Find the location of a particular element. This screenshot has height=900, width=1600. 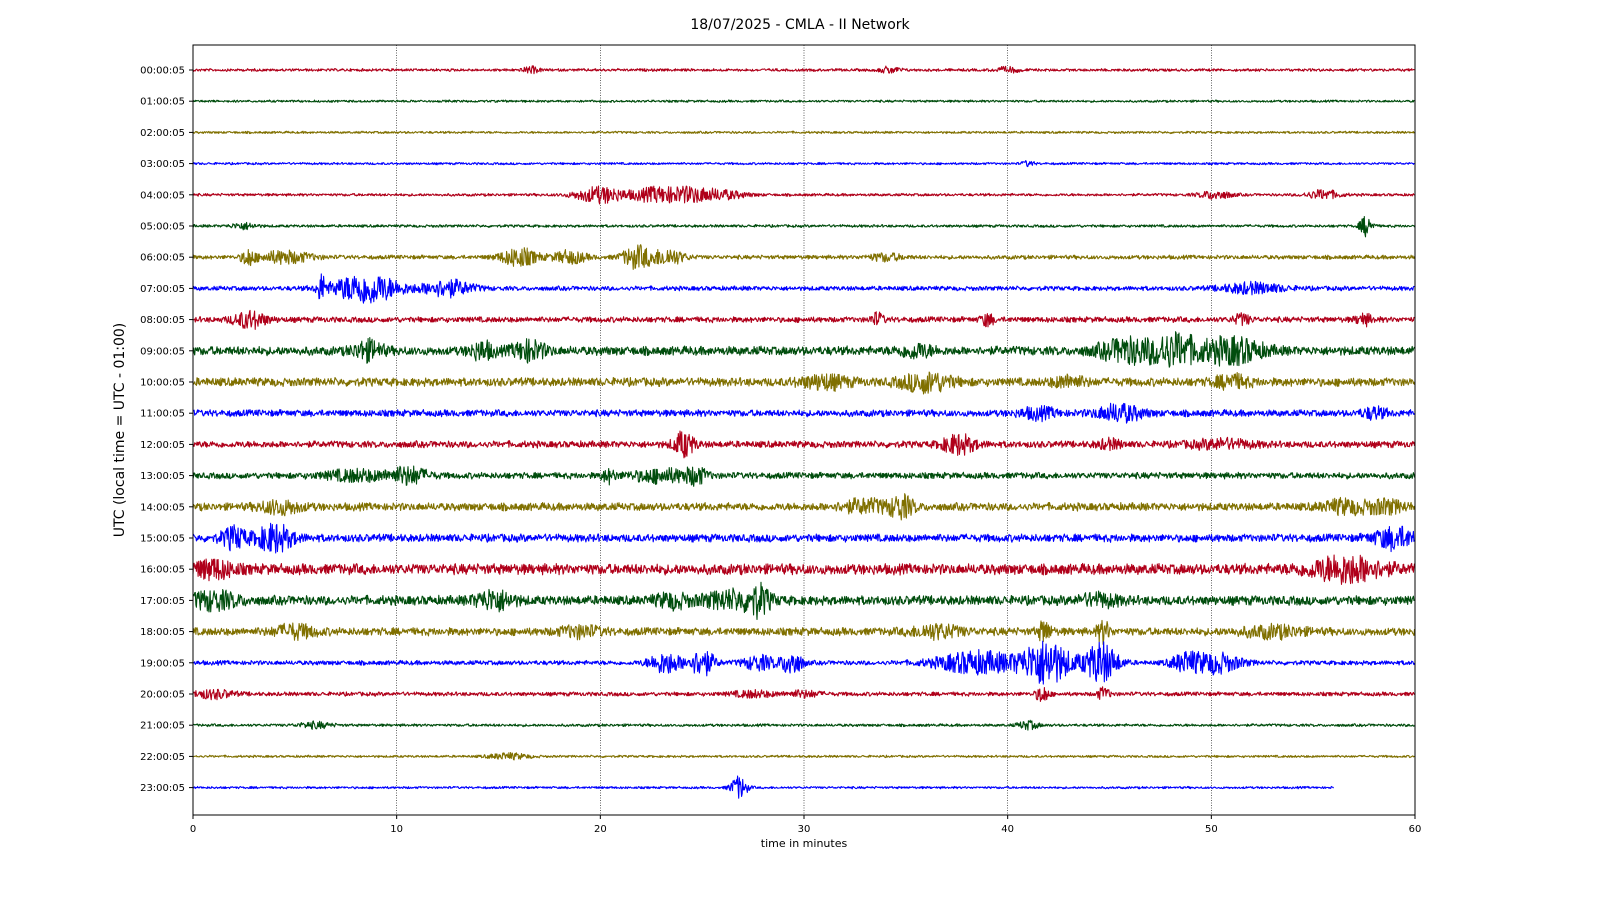

y-tick-label: 14:00:05 is located at coordinates (162, 507).